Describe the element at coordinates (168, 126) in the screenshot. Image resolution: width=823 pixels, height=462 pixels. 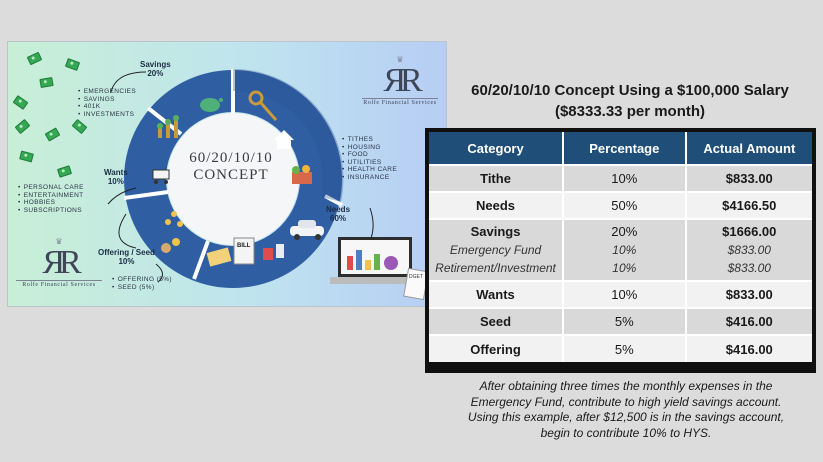
I see `plant-growth-icon` at that location.